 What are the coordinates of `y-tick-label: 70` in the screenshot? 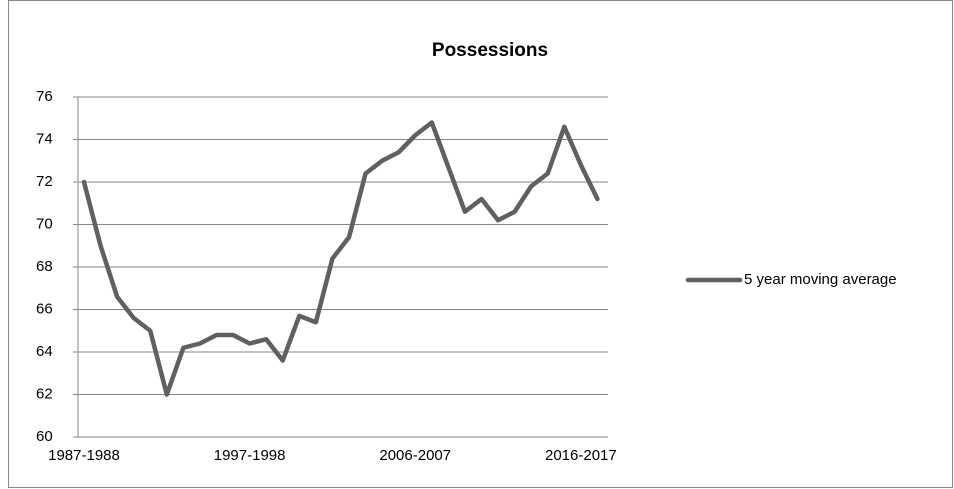 It's located at (44, 223).